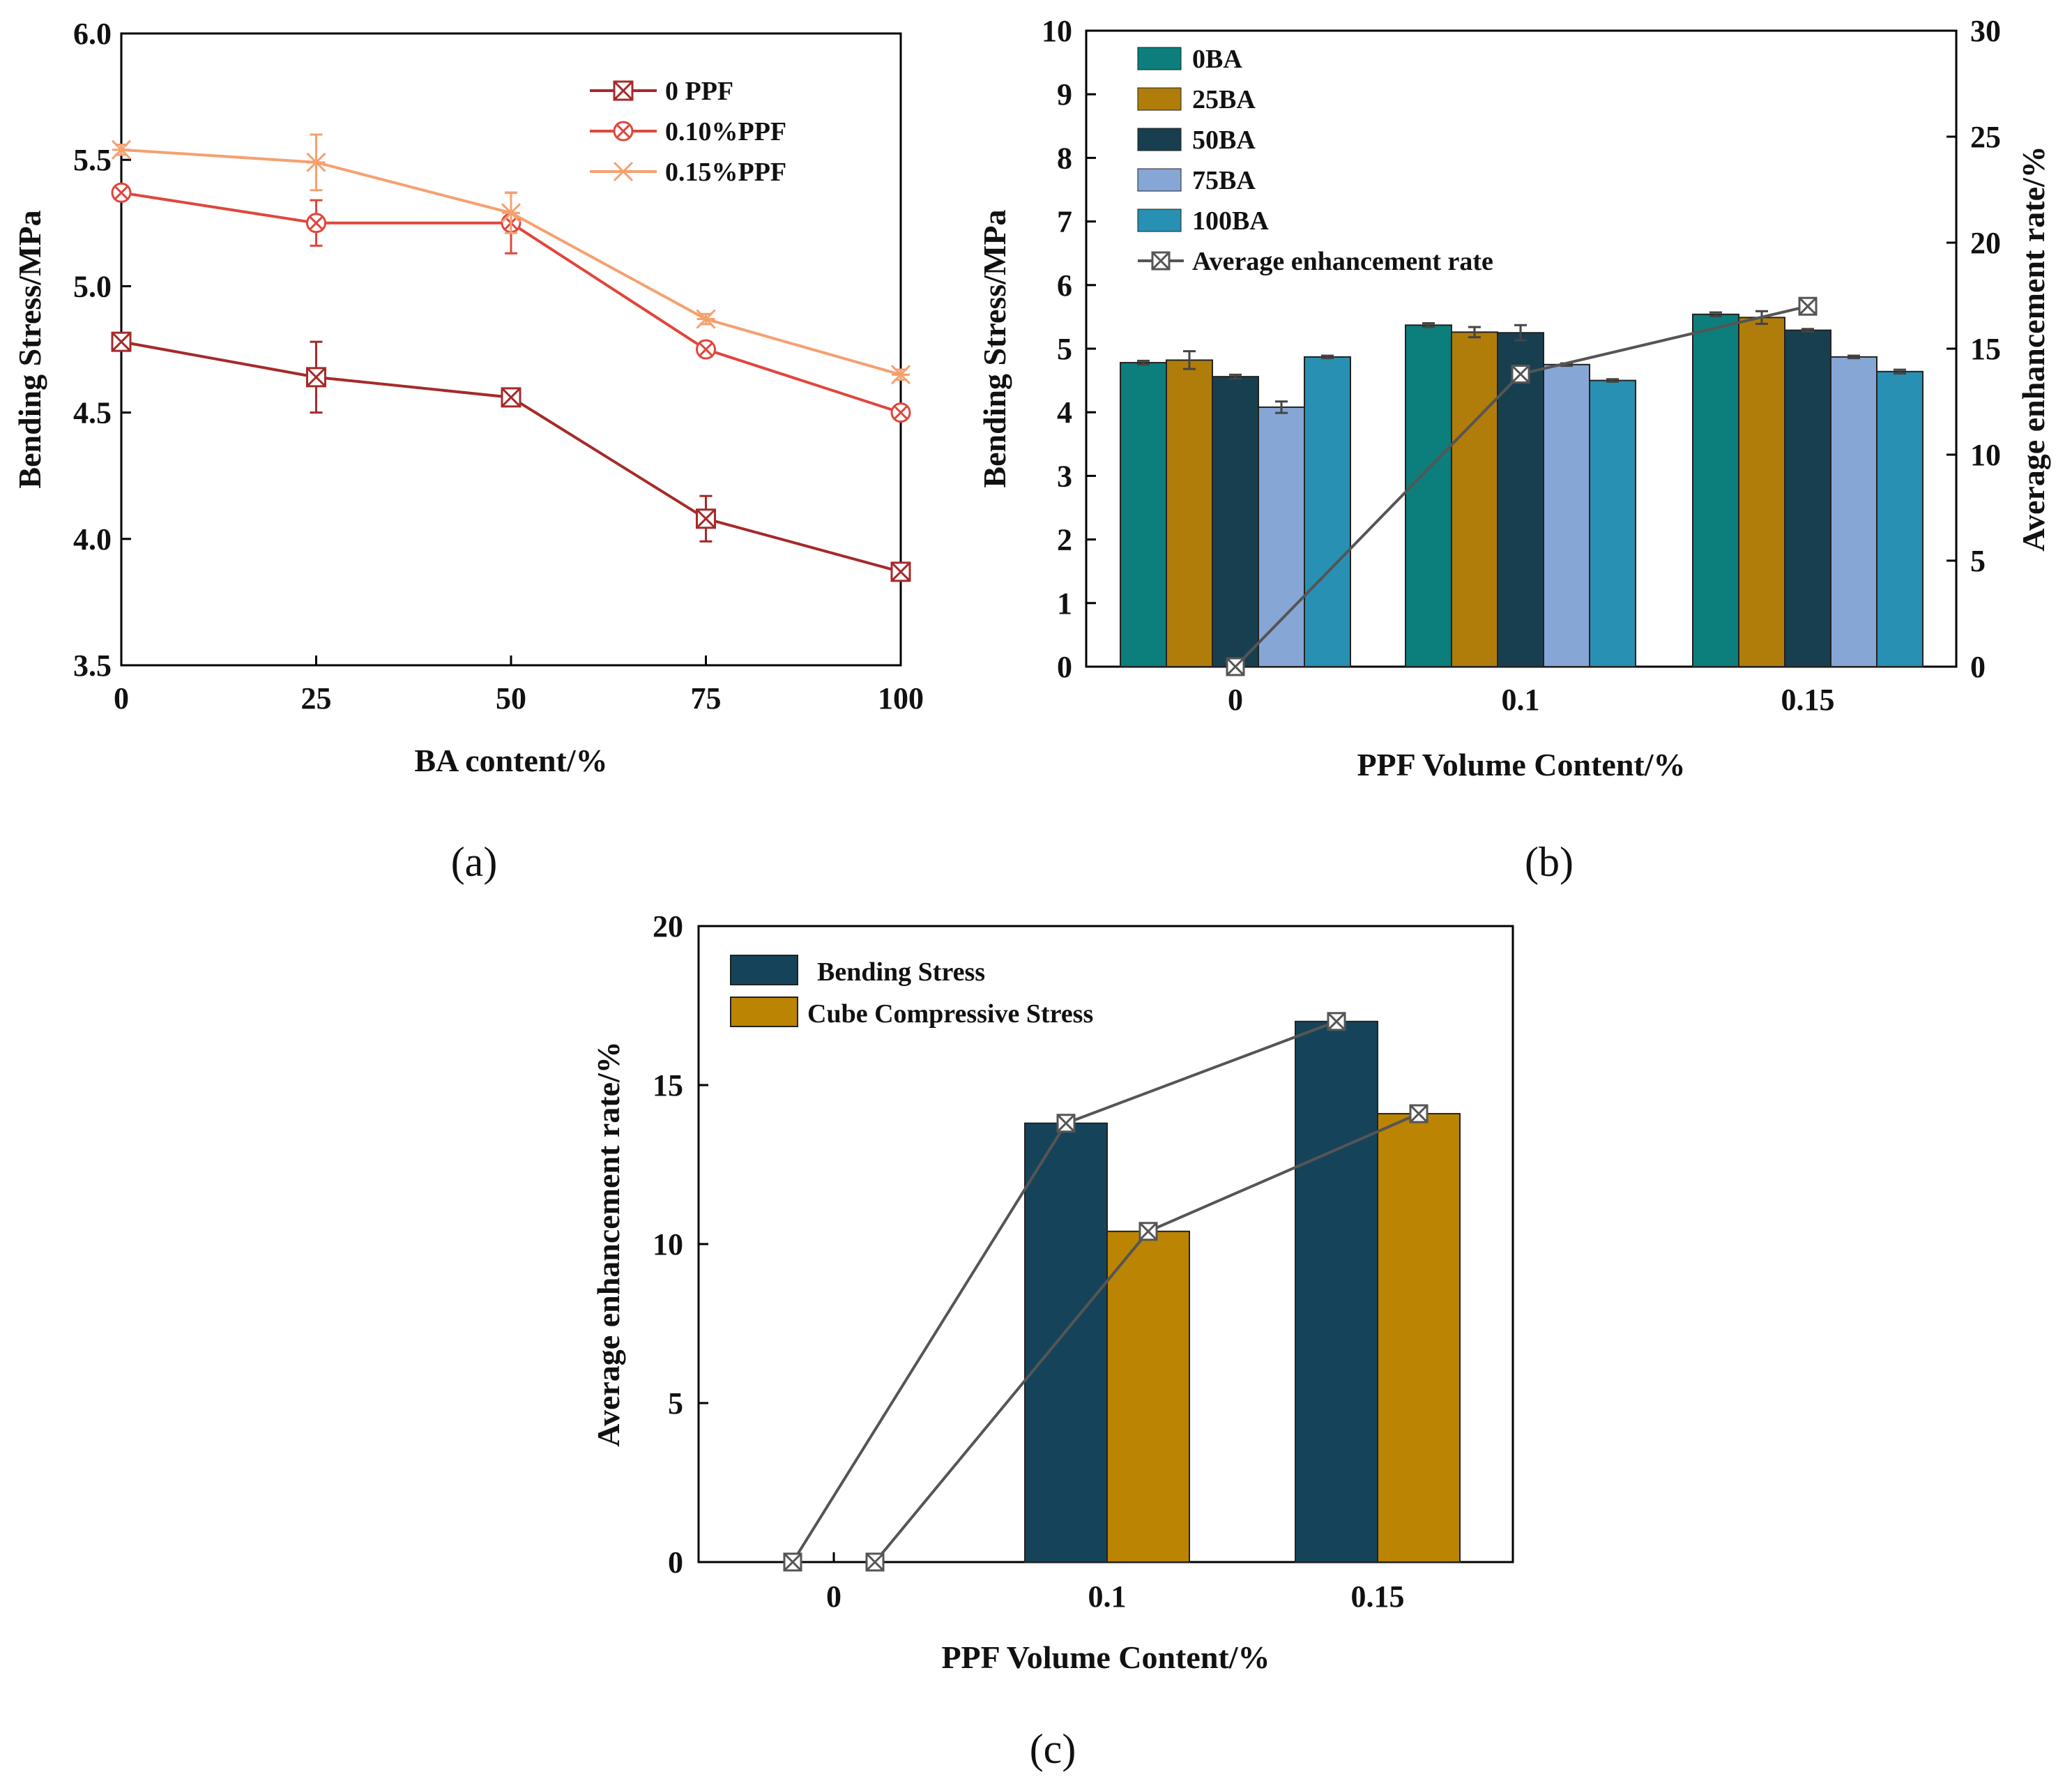 This screenshot has height=1788, width=2072. What do you see at coordinates (623, 131) in the screenshot?
I see `legend-marker-a-x2` at bounding box center [623, 131].